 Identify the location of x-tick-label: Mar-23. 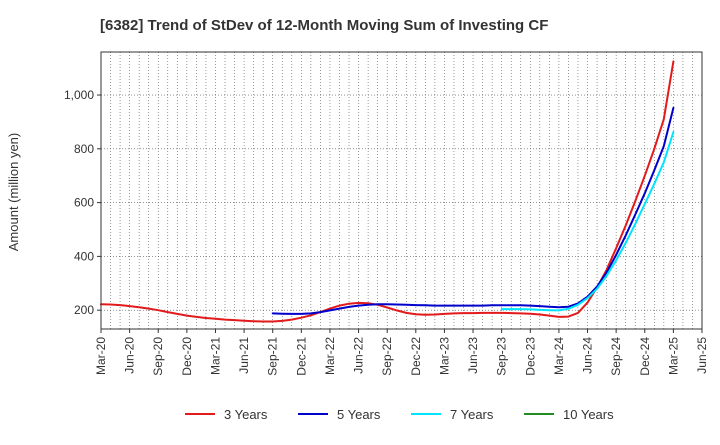
(444, 356).